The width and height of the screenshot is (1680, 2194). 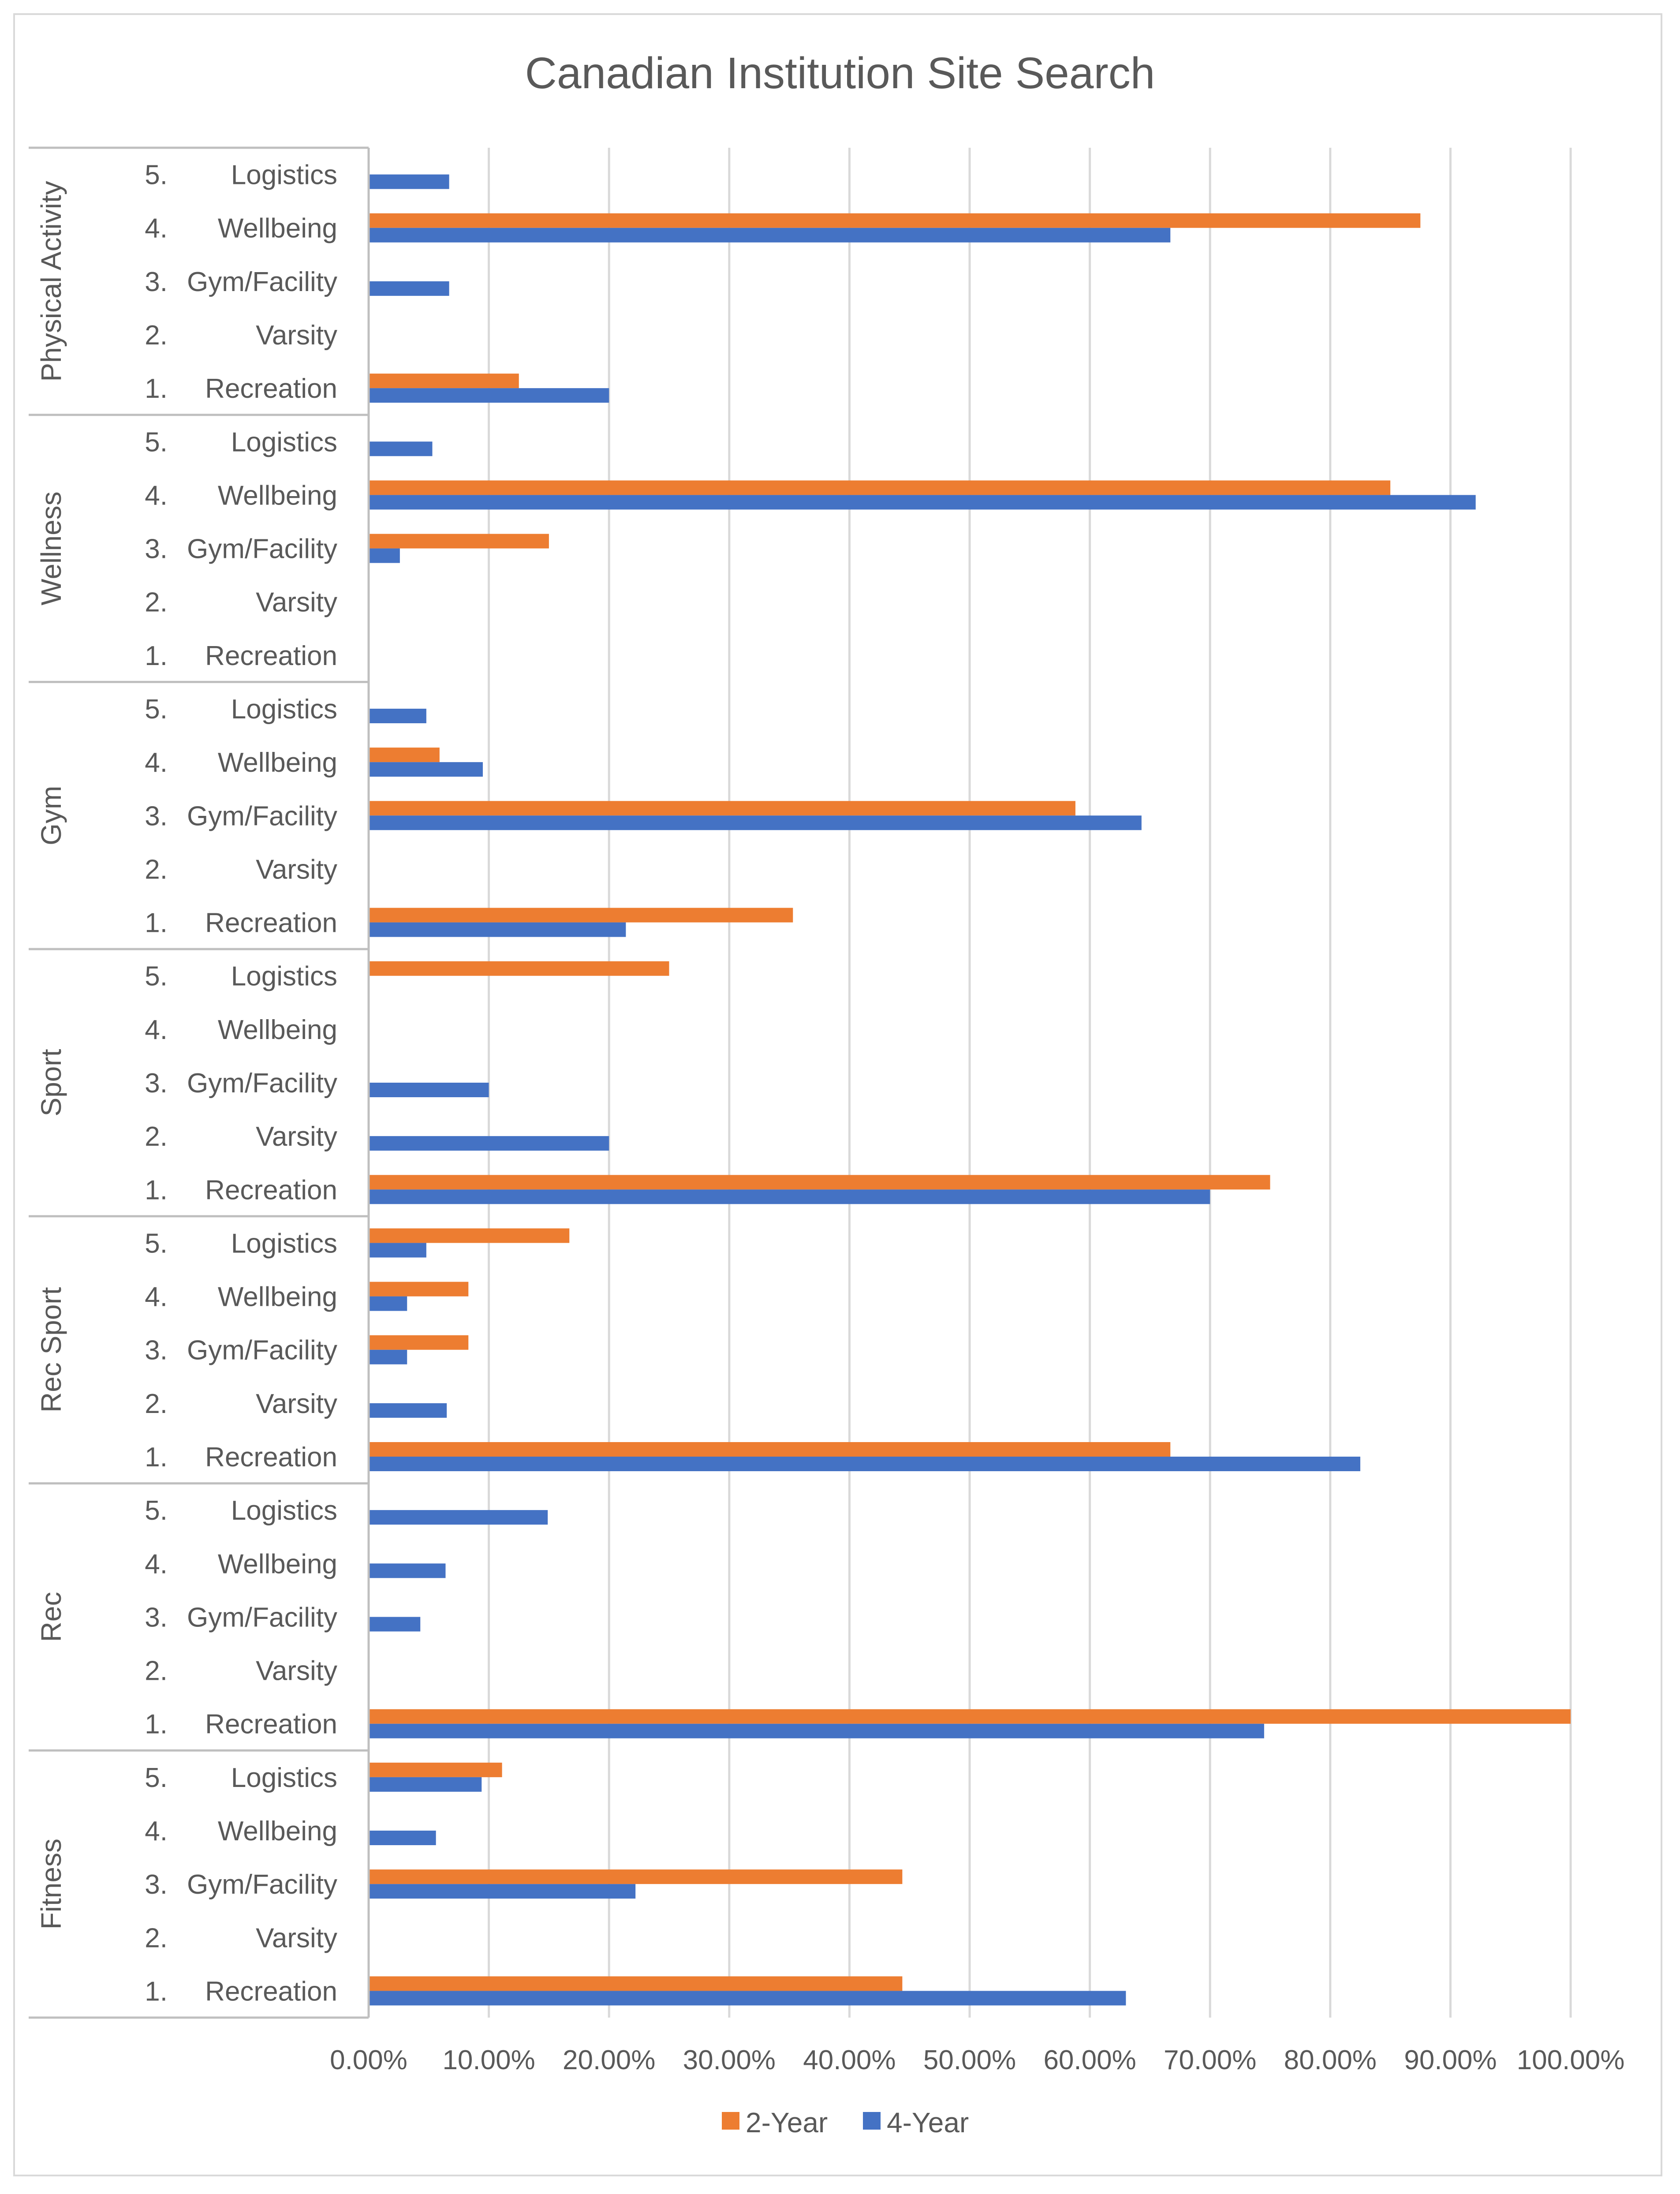 I want to click on x-tick-label: 10.00%, so click(x=488, y=2060).